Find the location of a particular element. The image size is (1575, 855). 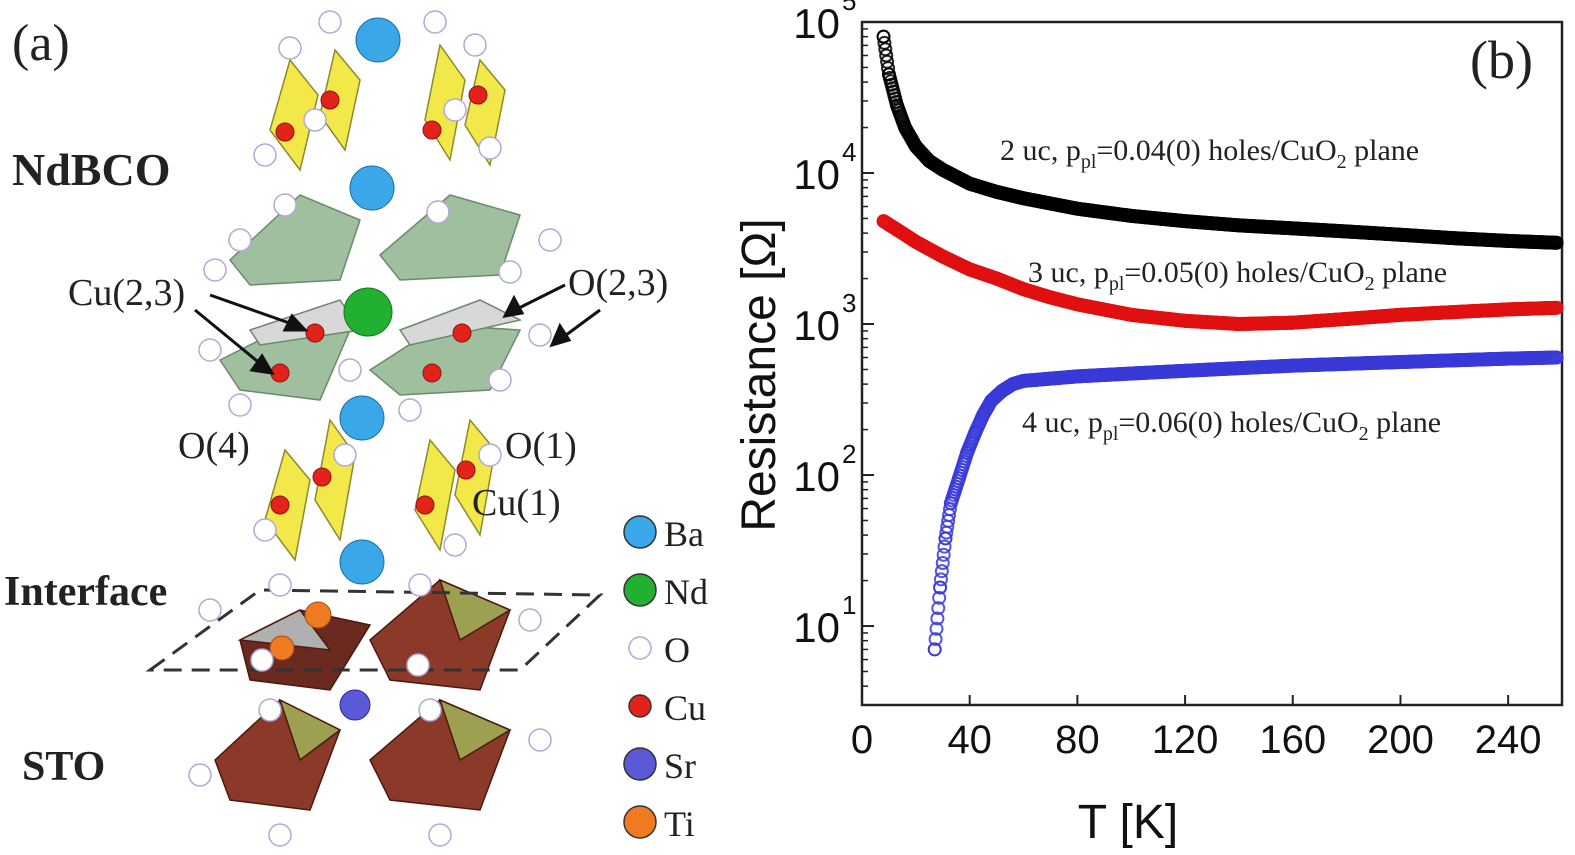

x-tick-label: 200 is located at coordinates (1400, 740).